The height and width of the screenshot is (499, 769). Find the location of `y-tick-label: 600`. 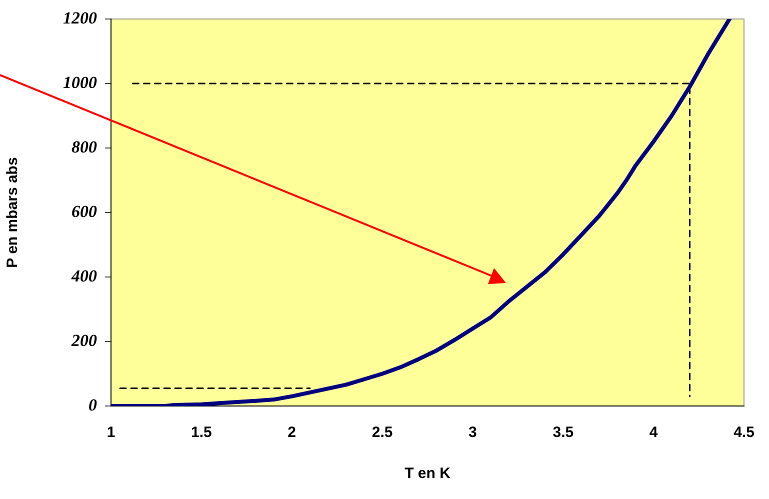

y-tick-label: 600 is located at coordinates (85, 211).